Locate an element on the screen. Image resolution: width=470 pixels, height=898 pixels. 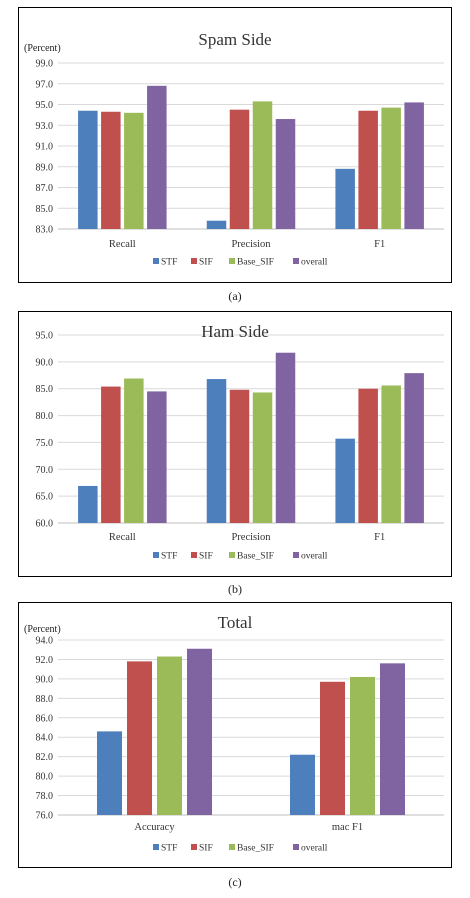
y-tick-label: 76.0 is located at coordinates (45, 816).